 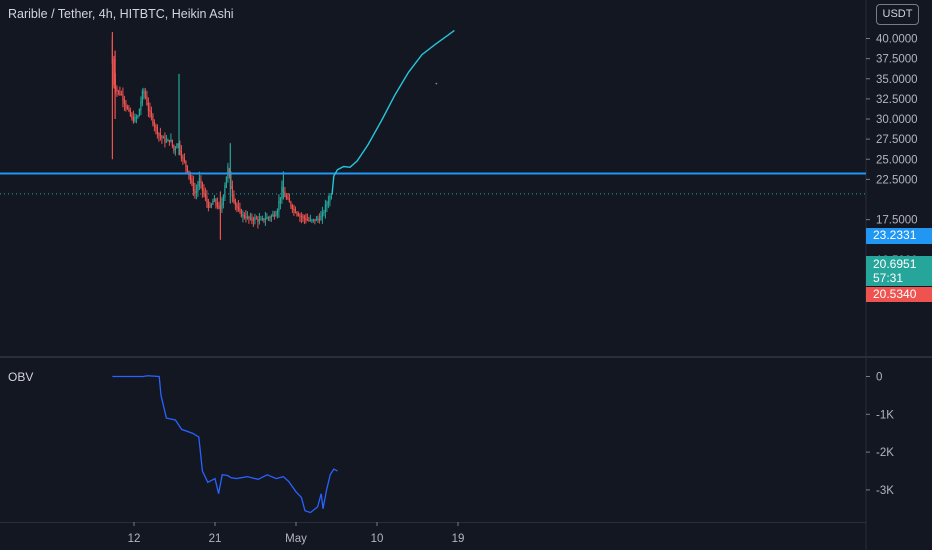 I want to click on obv-tick-label: -3K, so click(x=885, y=491).